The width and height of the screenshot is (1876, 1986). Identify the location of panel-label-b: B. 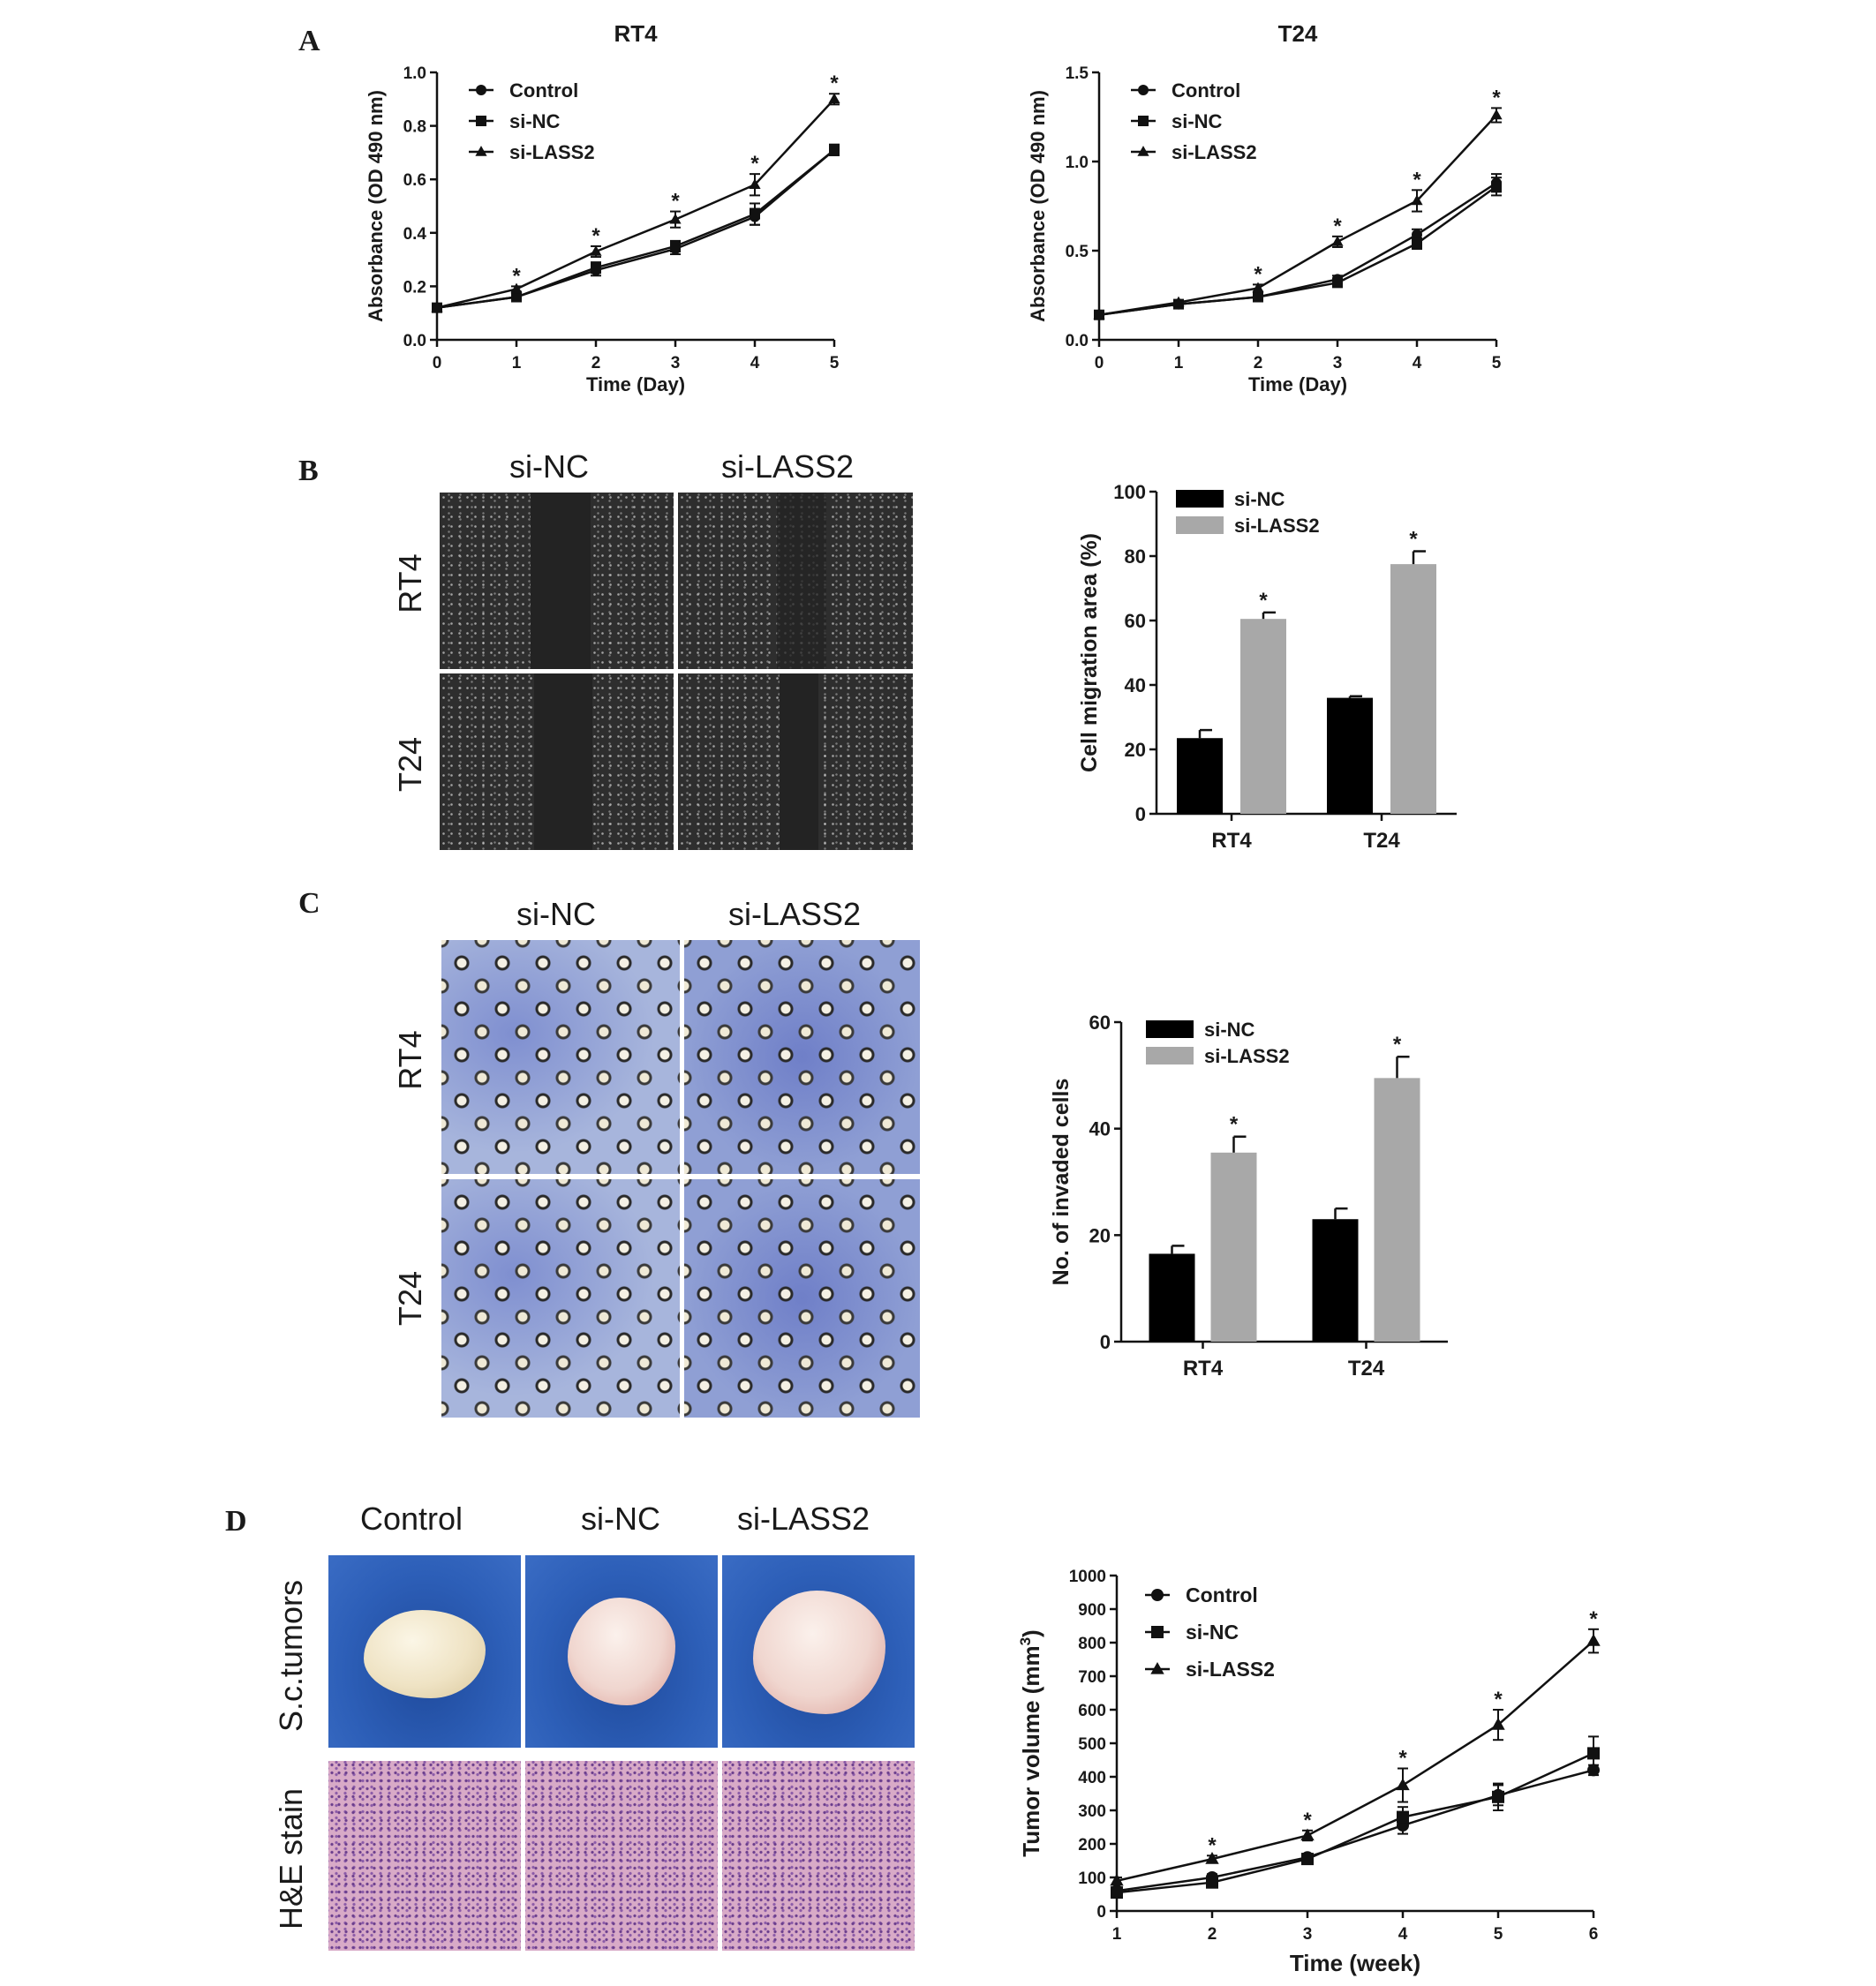
(308, 471).